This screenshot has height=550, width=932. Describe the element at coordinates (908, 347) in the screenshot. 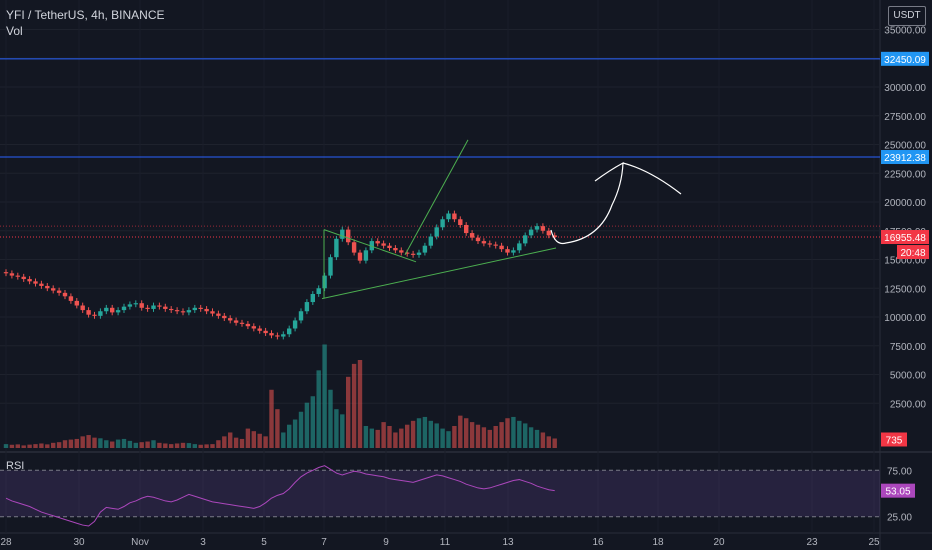

I see `y-tick-label: 7500.00` at that location.